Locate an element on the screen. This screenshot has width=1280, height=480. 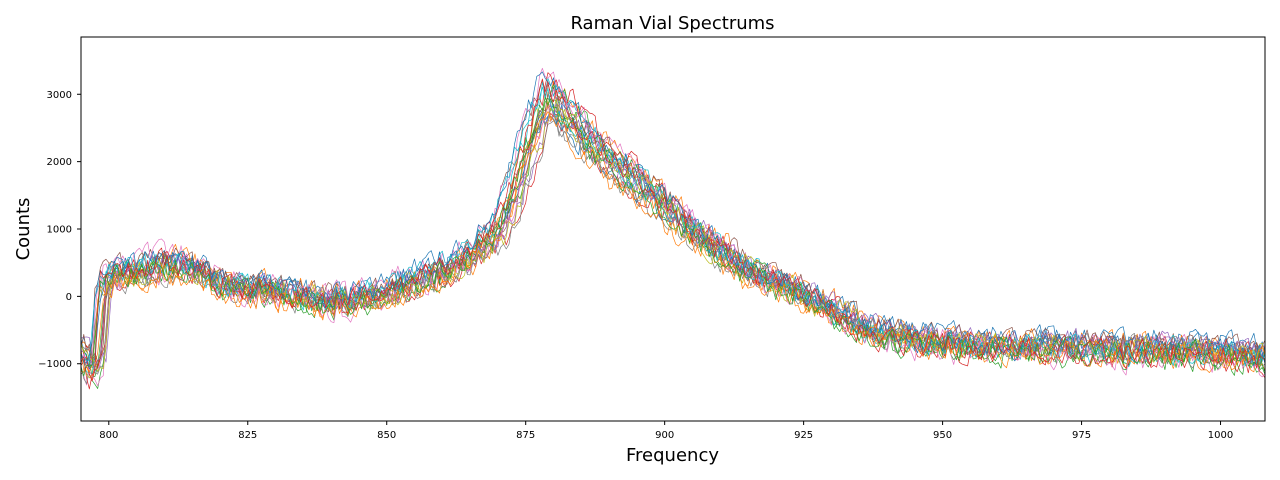
x-axis-ticks: 800 825 850 875 900 925 950 975 1000 is located at coordinates (666, 431).